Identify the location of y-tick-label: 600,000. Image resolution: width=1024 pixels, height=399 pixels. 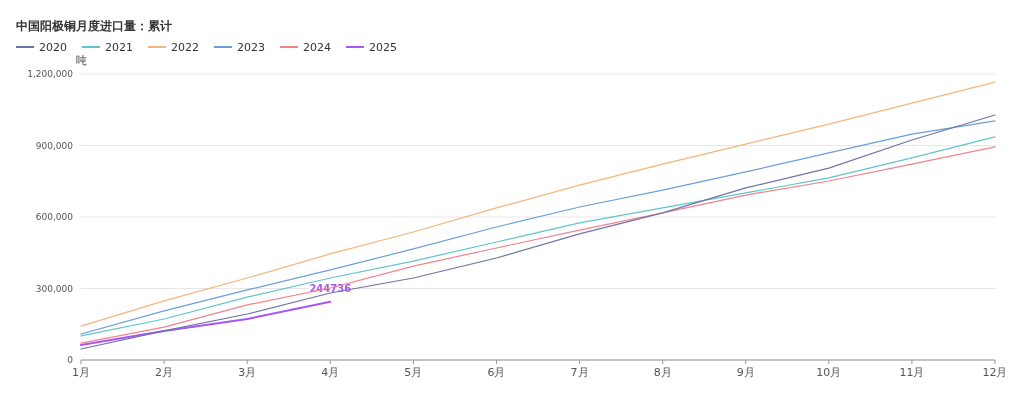
(54, 217).